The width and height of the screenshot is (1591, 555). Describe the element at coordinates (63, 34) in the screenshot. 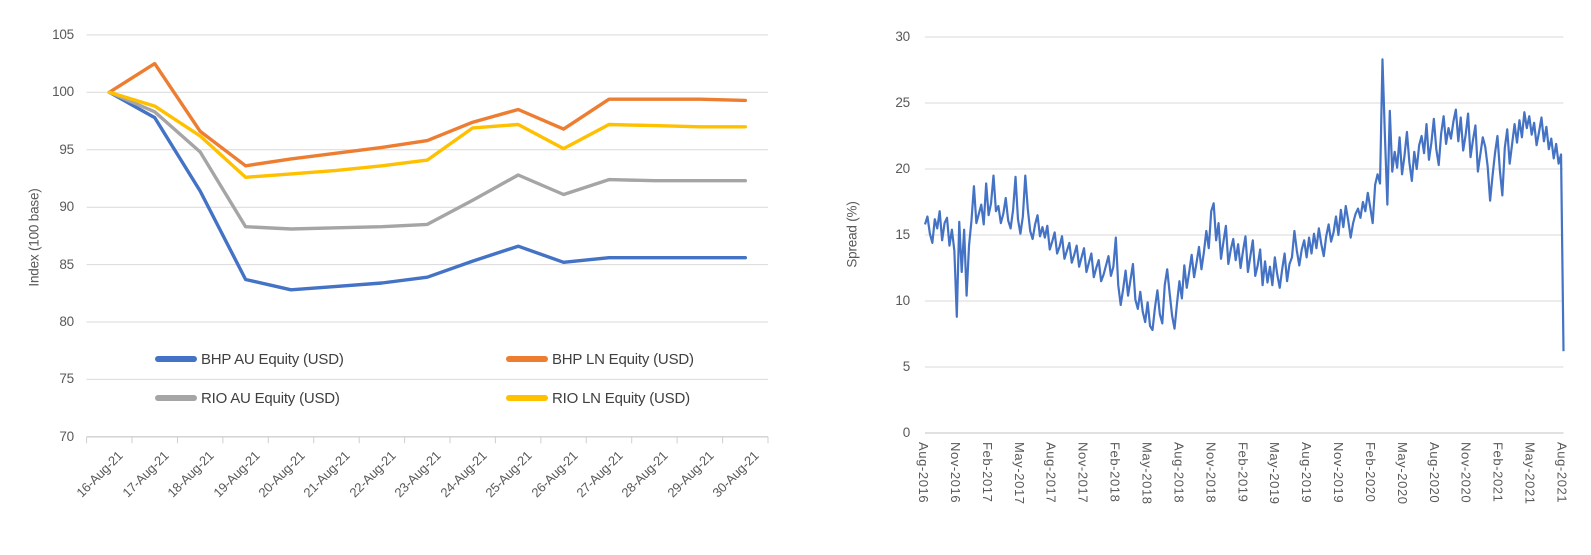

I see `y-axis-tick-label: 105` at that location.